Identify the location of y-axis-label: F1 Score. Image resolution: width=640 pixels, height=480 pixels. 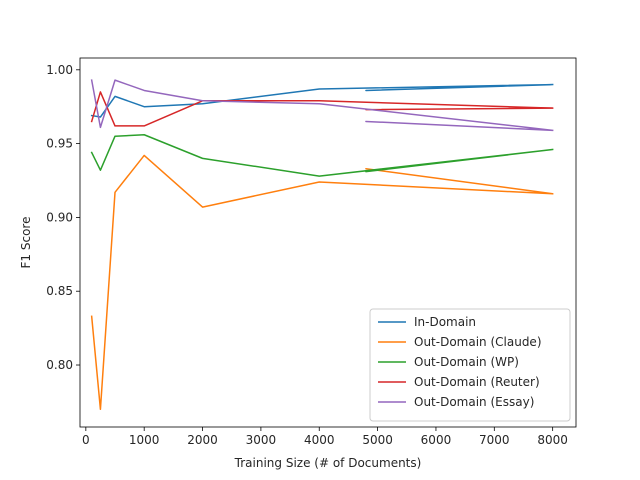
(26, 243).